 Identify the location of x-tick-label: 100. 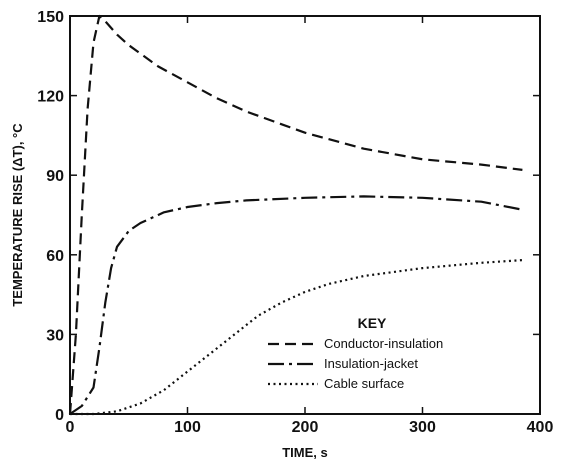
(187, 427).